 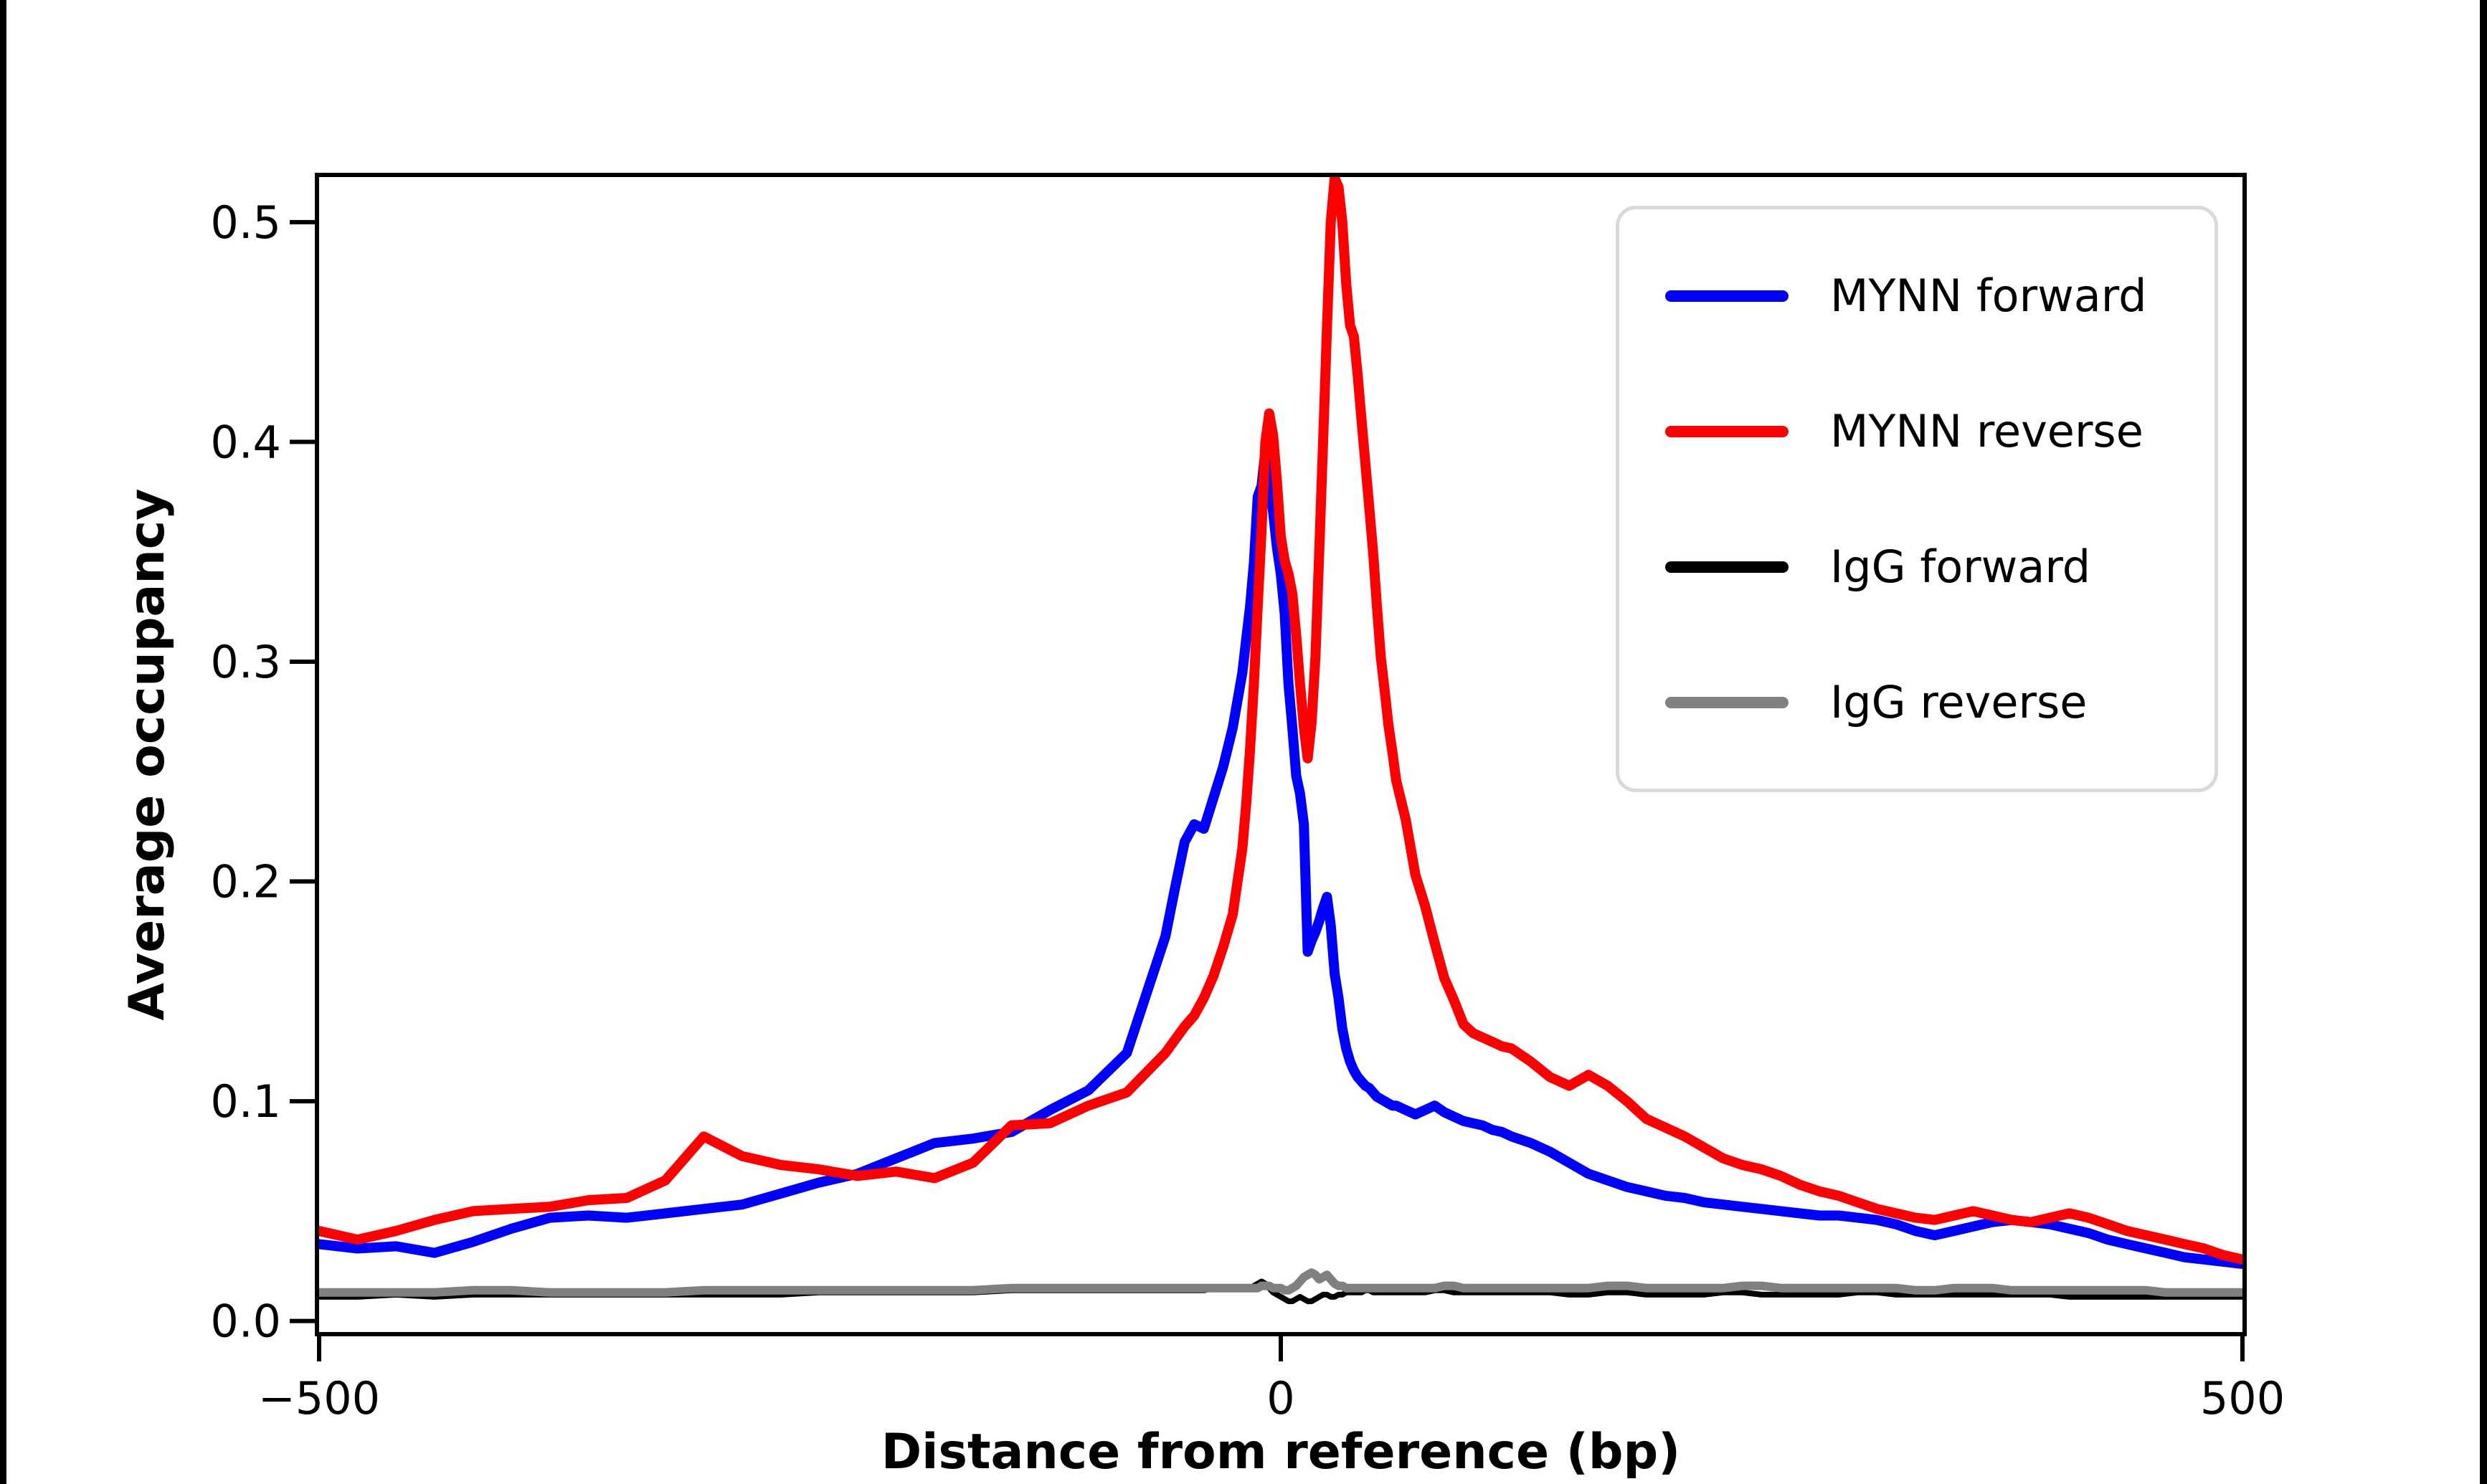 I want to click on y-axis-label: Average occupancy, so click(x=148, y=755).